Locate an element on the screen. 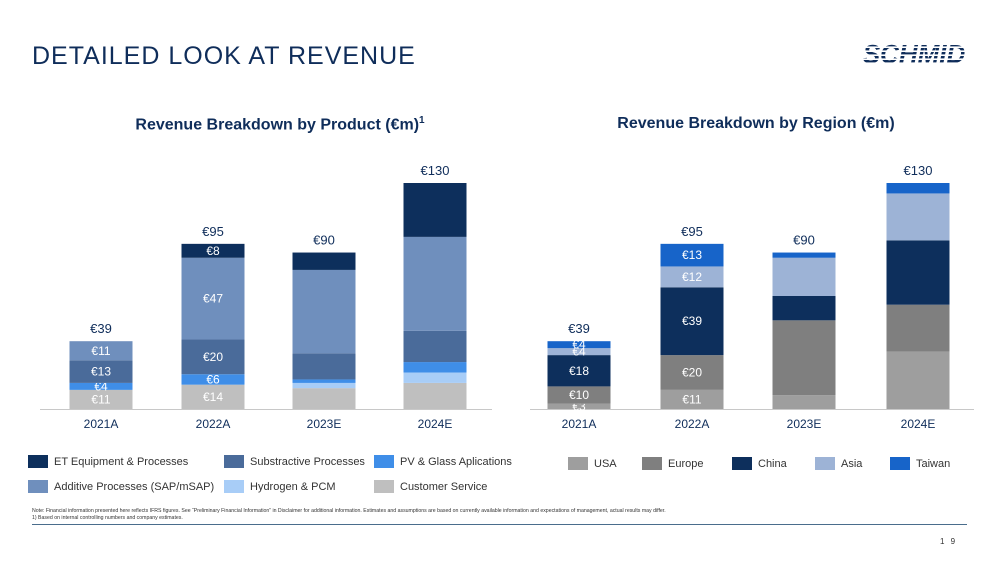  page-title: DETAILED LOOK AT REVENUE is located at coordinates (224, 56).